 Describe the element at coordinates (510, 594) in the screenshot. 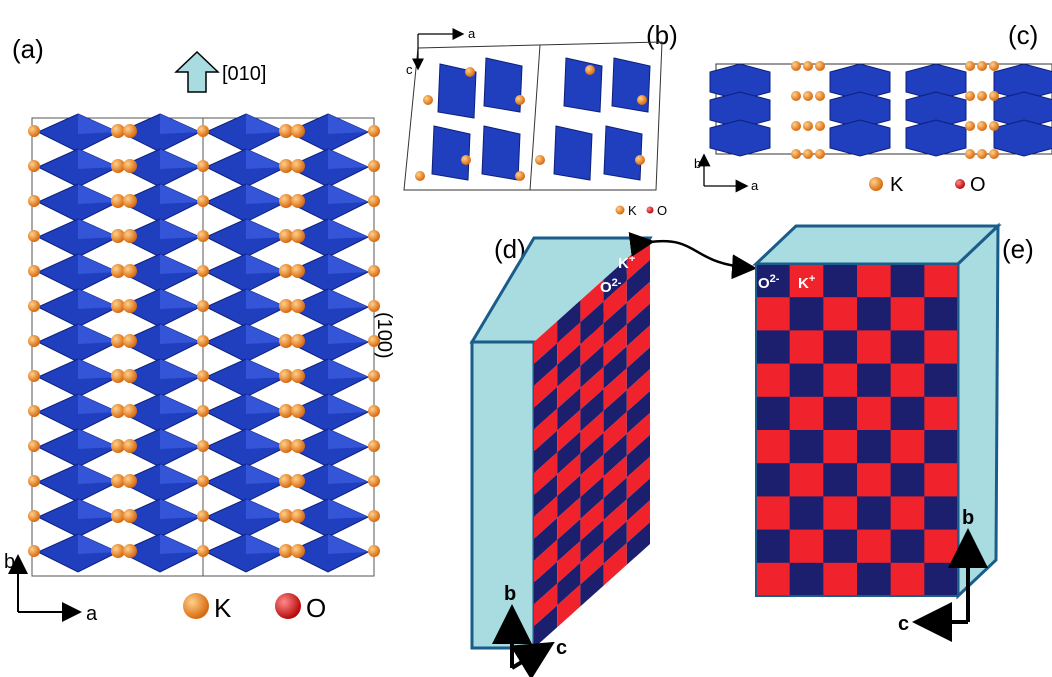

I see `axis-b-label: b` at that location.